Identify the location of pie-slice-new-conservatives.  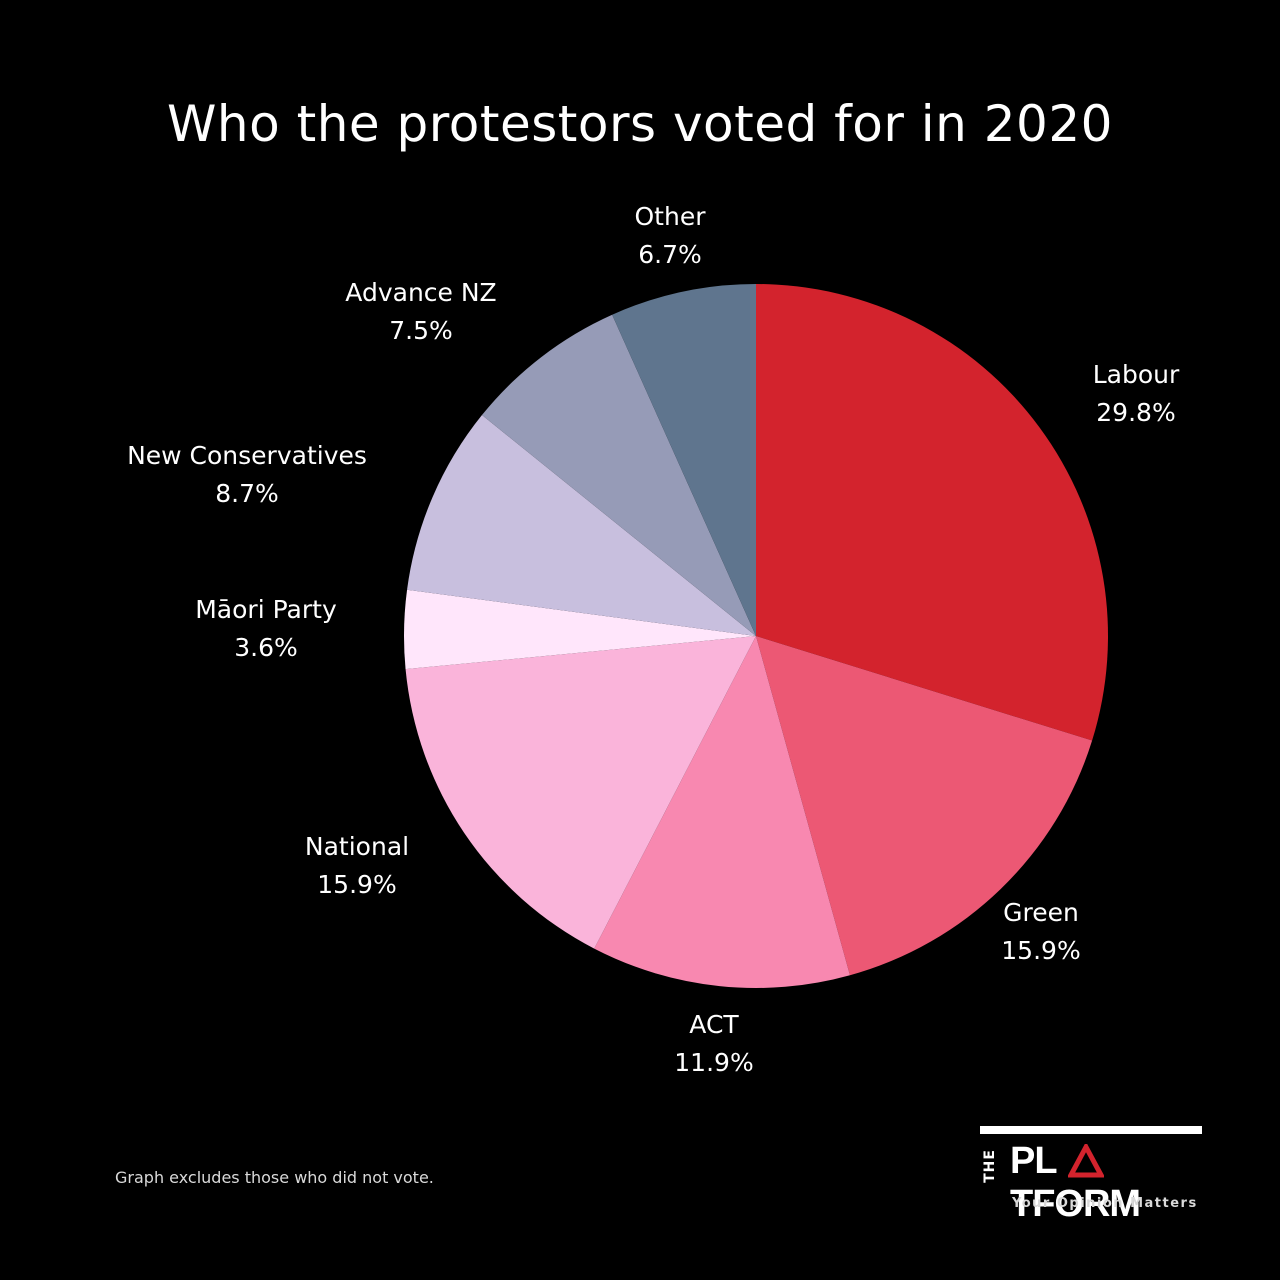
(581, 525).